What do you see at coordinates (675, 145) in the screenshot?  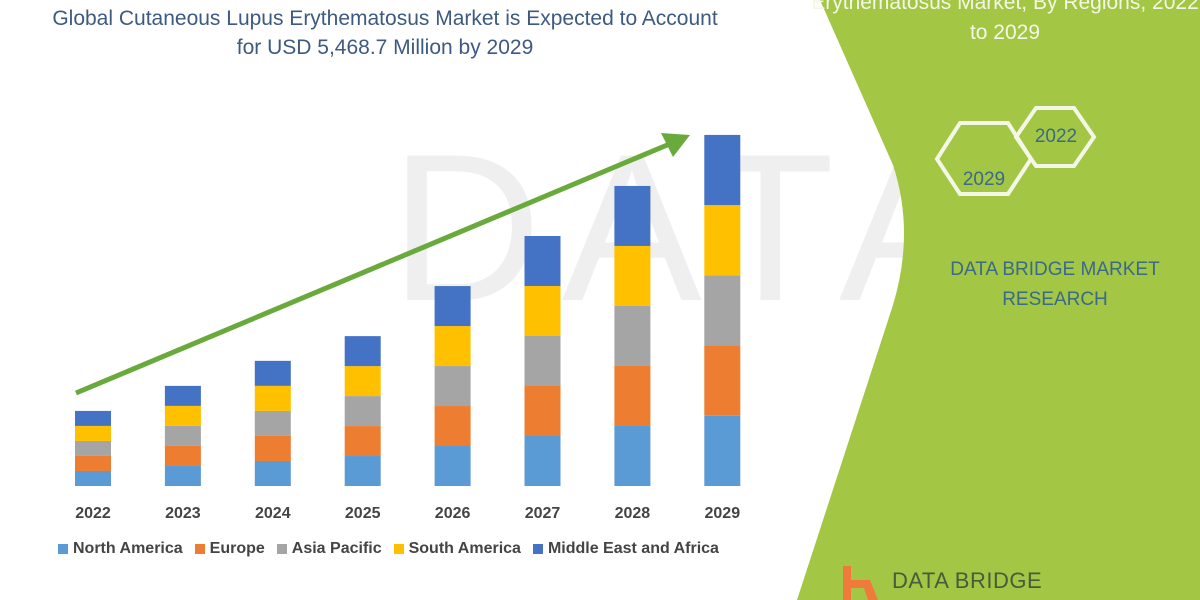 I see `trend-arrow-head-icon` at bounding box center [675, 145].